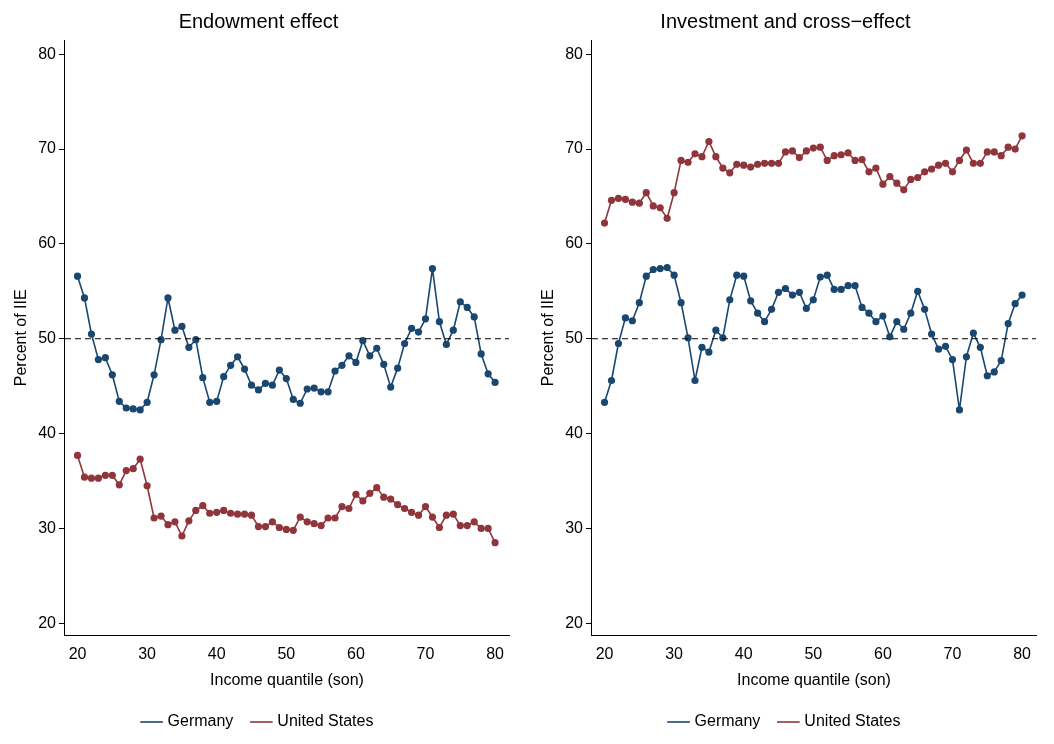  I want to click on chart-title: Investment and cross−effect, so click(786, 20).